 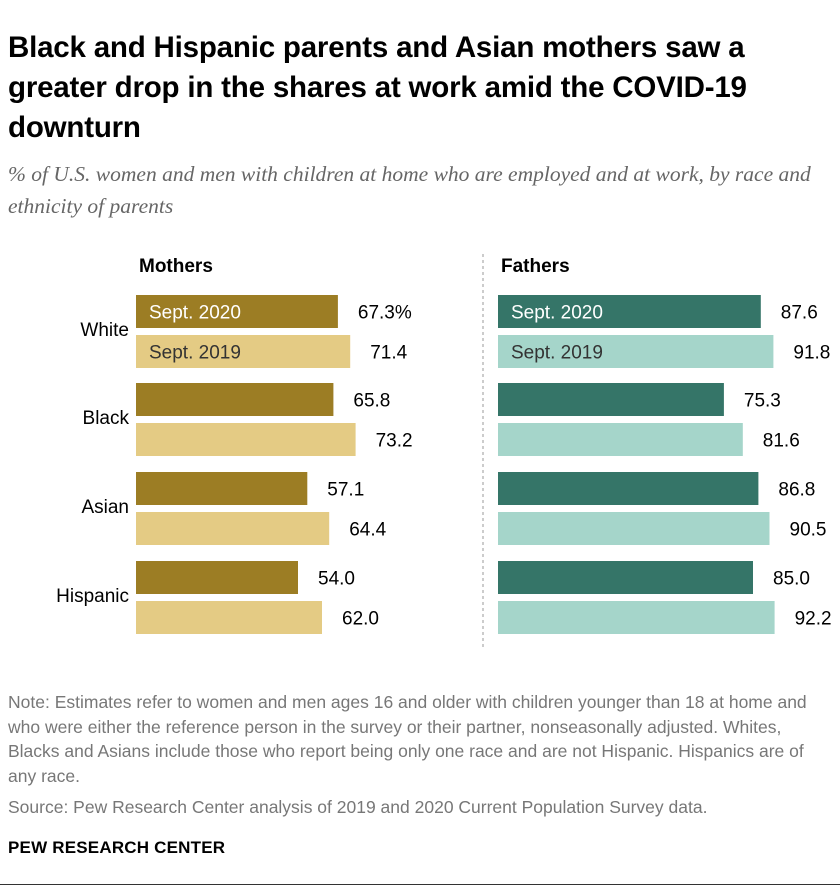 I want to click on value-label-fathers-white-2019: 91.8, so click(x=811, y=353).